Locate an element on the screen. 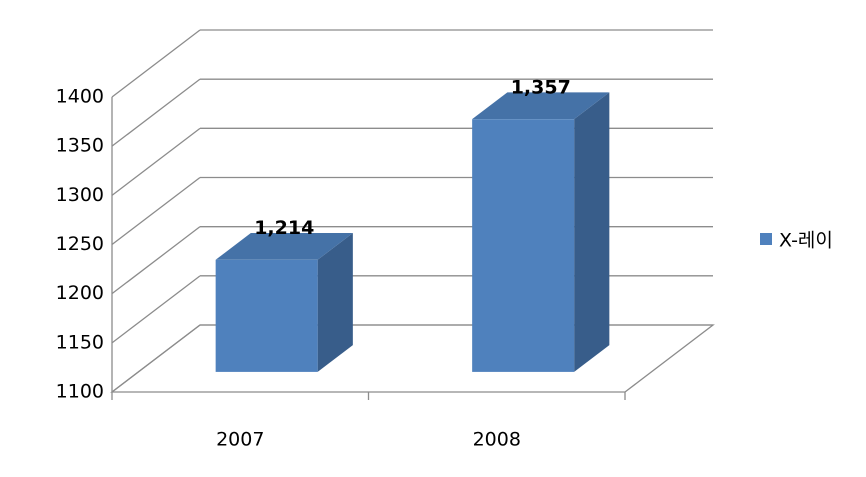 This screenshot has width=866, height=477. y-tick-label: 1100 is located at coordinates (80, 392).